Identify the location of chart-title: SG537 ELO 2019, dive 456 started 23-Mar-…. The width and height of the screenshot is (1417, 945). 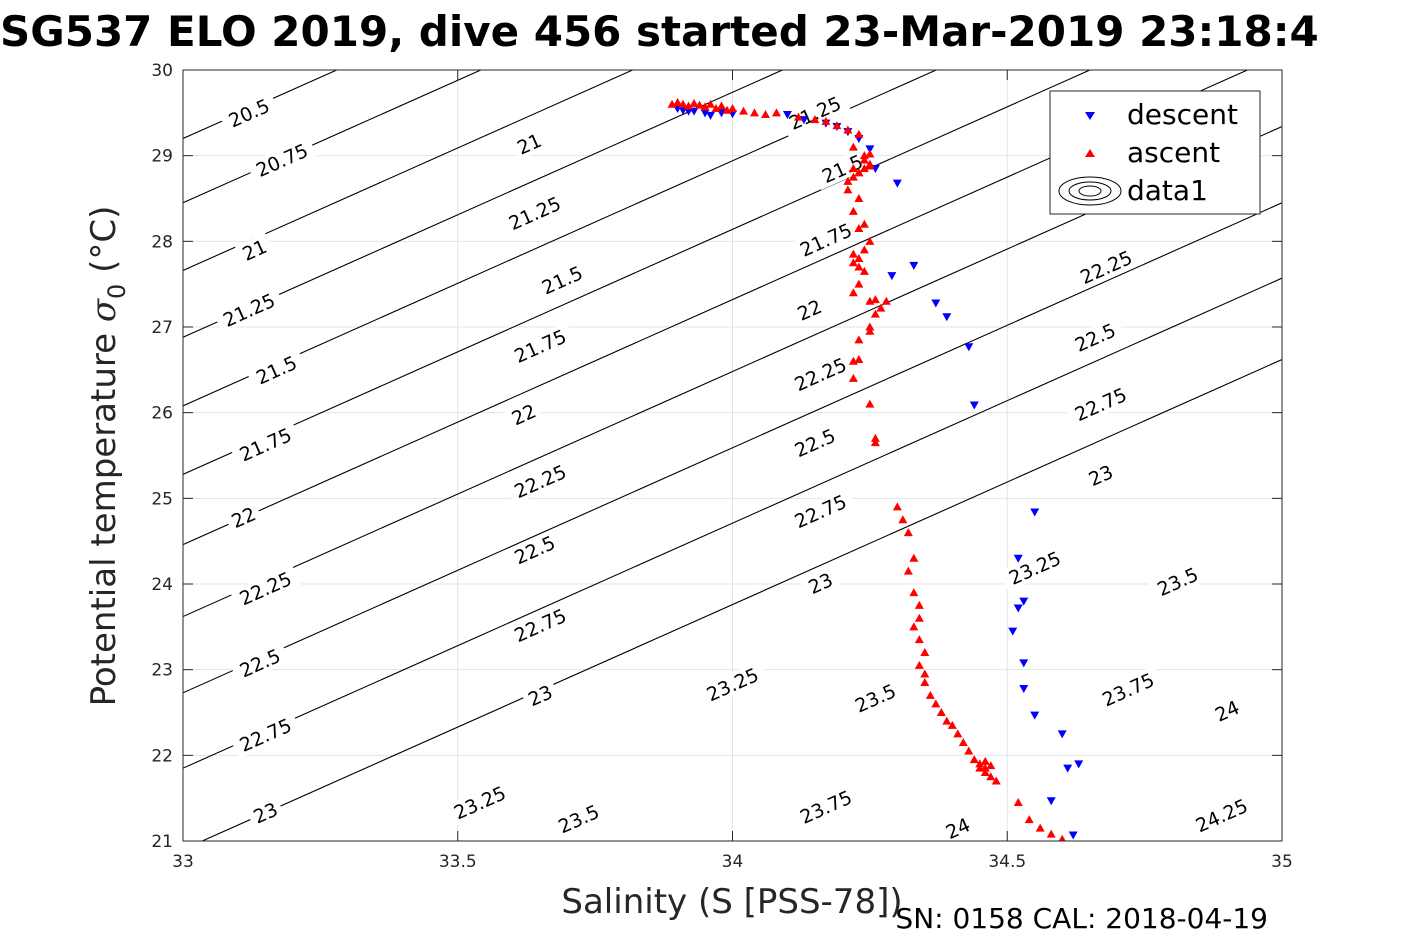
(659, 31).